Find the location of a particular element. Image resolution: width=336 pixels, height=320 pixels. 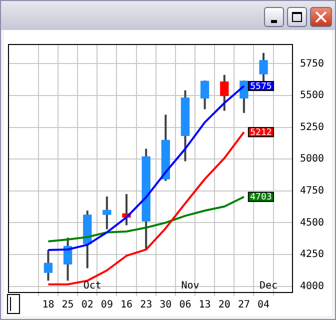

y-tick-label: 5750 is located at coordinates (312, 64).